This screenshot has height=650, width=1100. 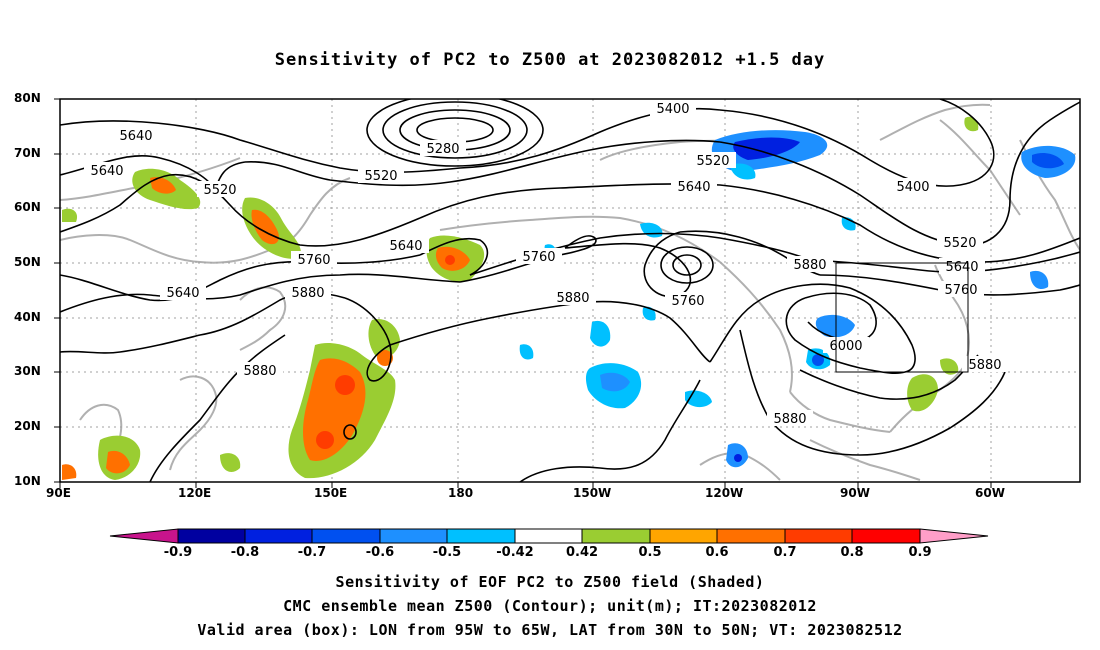 I want to click on colorbar, so click(x=549, y=536).